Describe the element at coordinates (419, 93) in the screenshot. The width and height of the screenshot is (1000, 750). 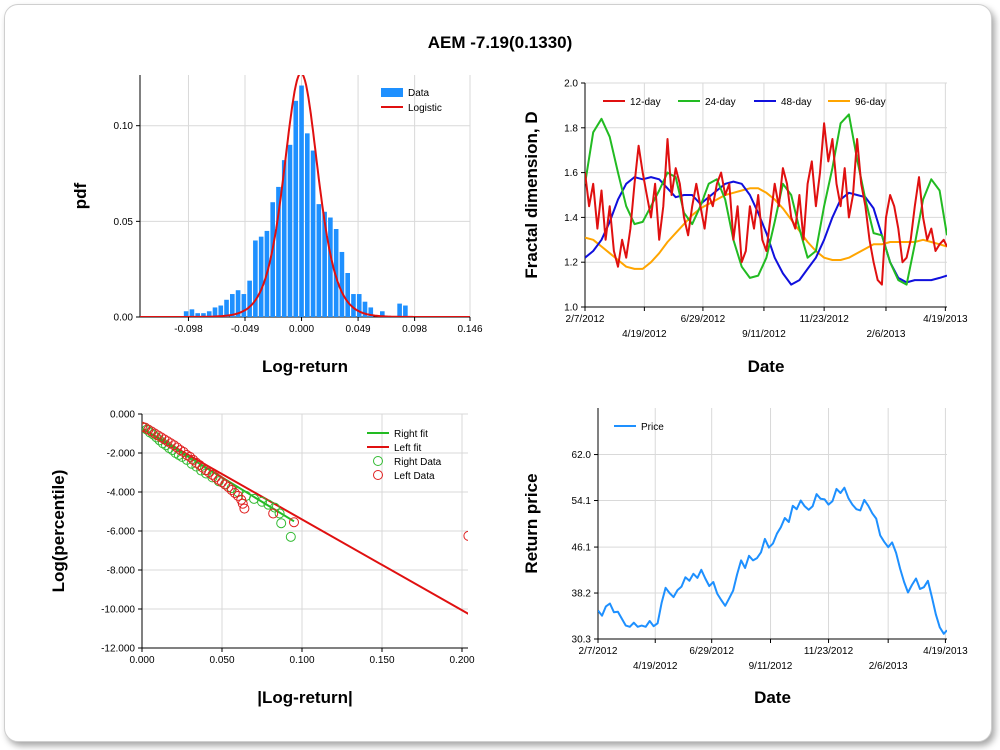
I see `legend-label-data: Data` at that location.